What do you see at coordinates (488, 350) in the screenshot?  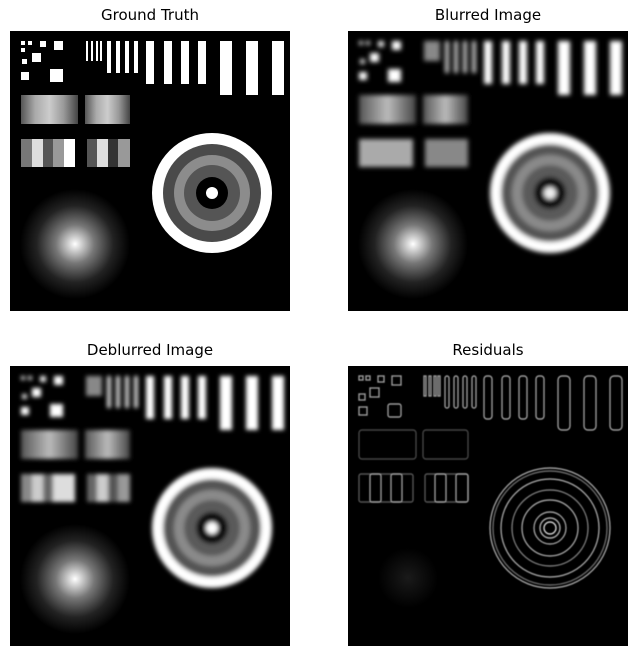 I see `panel-title: Residuals` at bounding box center [488, 350].